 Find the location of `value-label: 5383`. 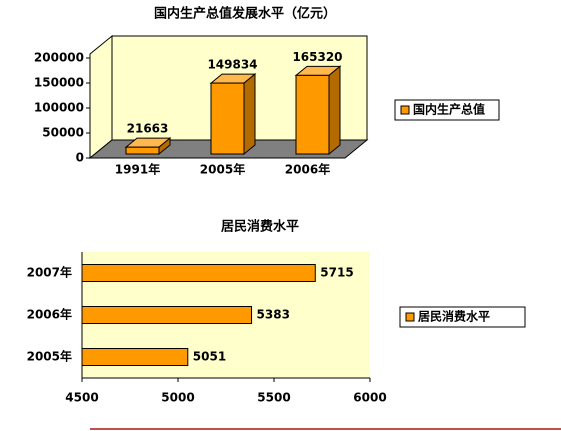

value-label: 5383 is located at coordinates (273, 315).